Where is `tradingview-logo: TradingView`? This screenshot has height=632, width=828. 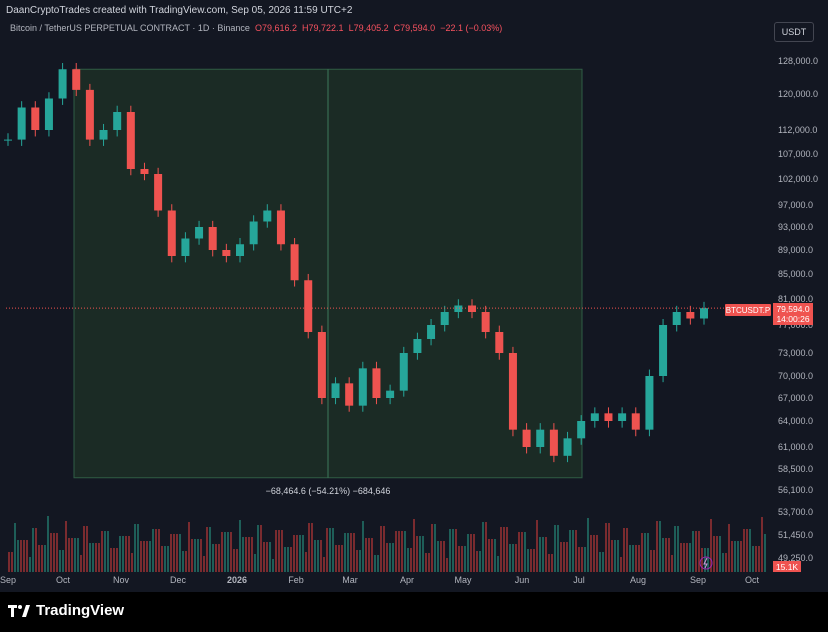 tradingview-logo: TradingView is located at coordinates (66, 610).